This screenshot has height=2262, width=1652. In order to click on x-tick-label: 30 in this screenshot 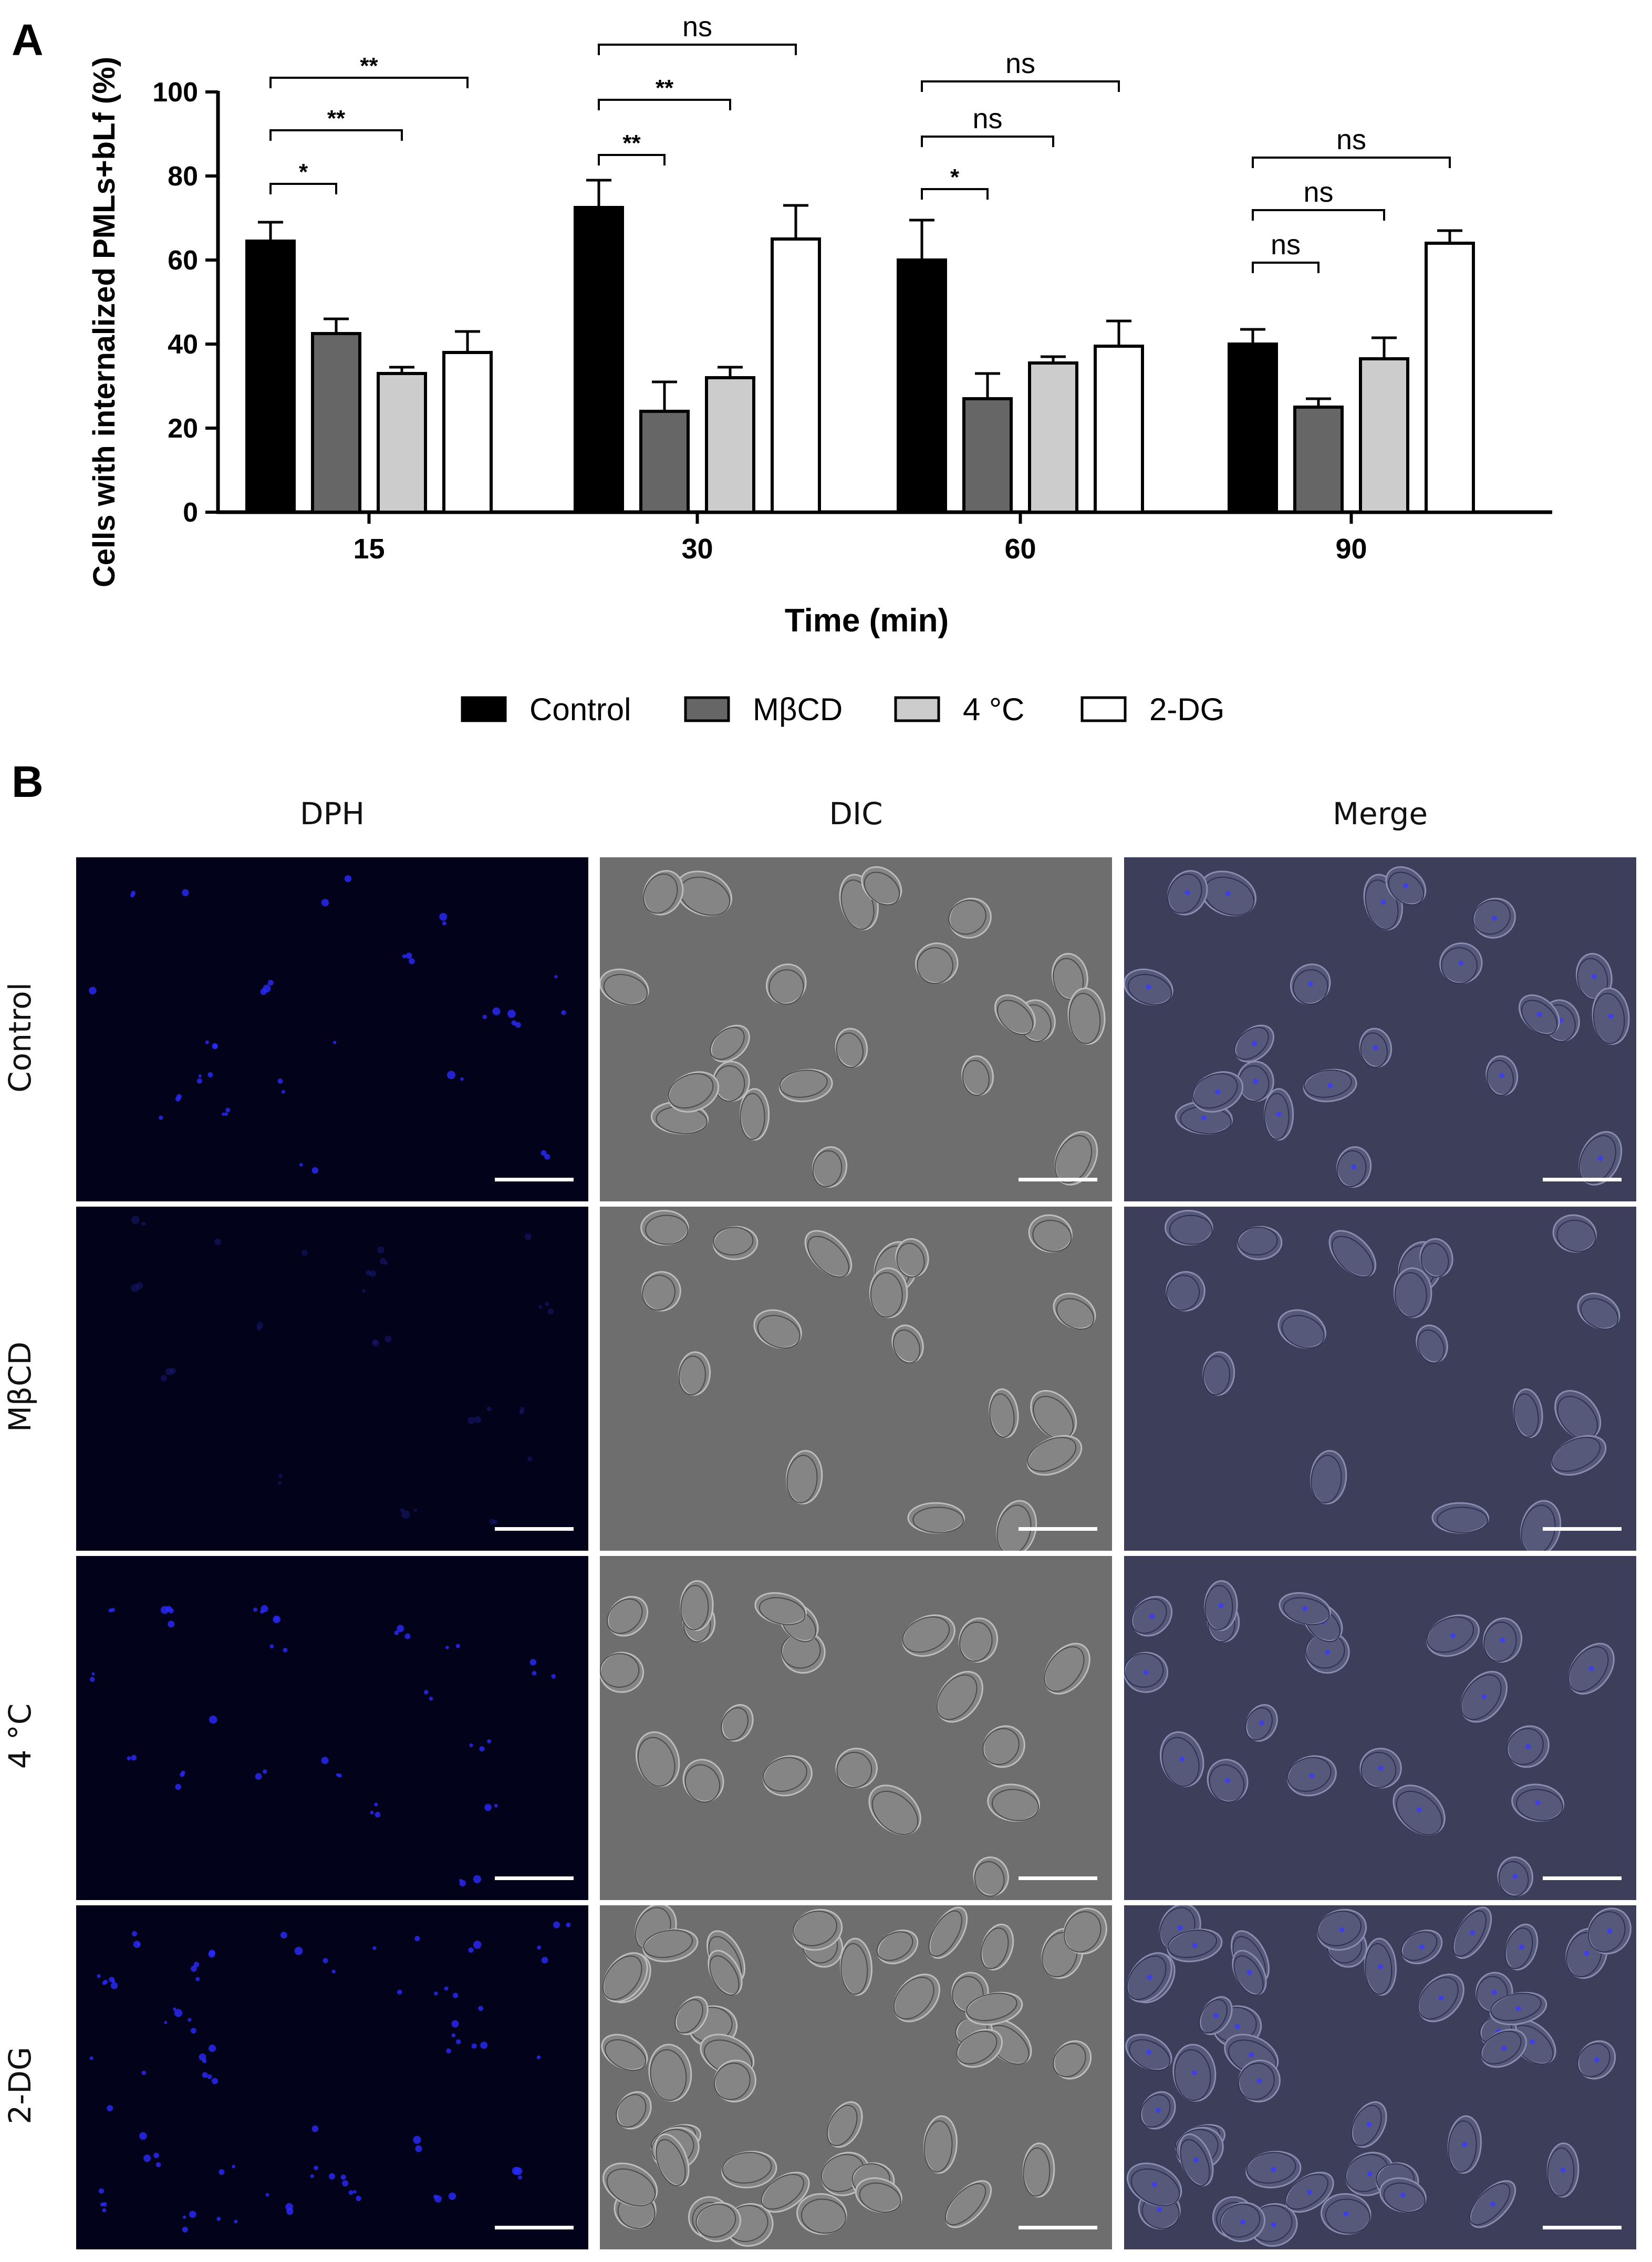, I will do `click(697, 549)`.